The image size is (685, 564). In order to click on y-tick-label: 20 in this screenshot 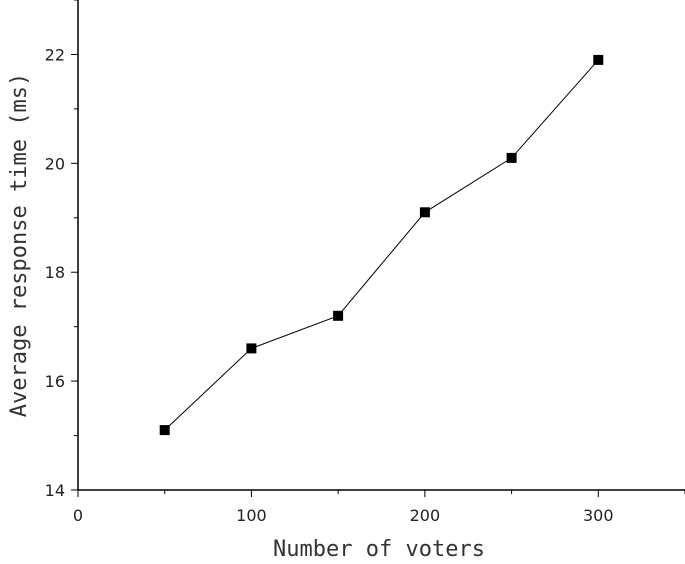, I will do `click(55, 163)`.